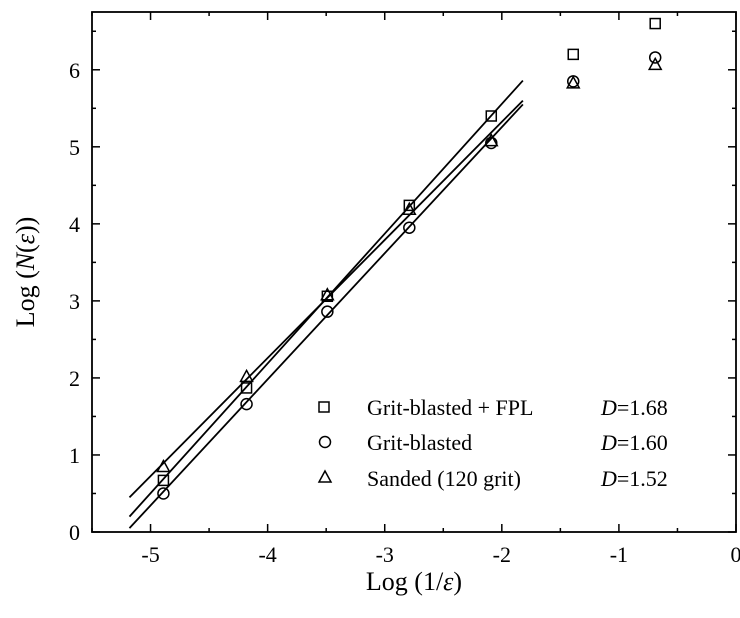 The width and height of the screenshot is (740, 618). Describe the element at coordinates (267, 554) in the screenshot. I see `x-tick-label: -4` at that location.